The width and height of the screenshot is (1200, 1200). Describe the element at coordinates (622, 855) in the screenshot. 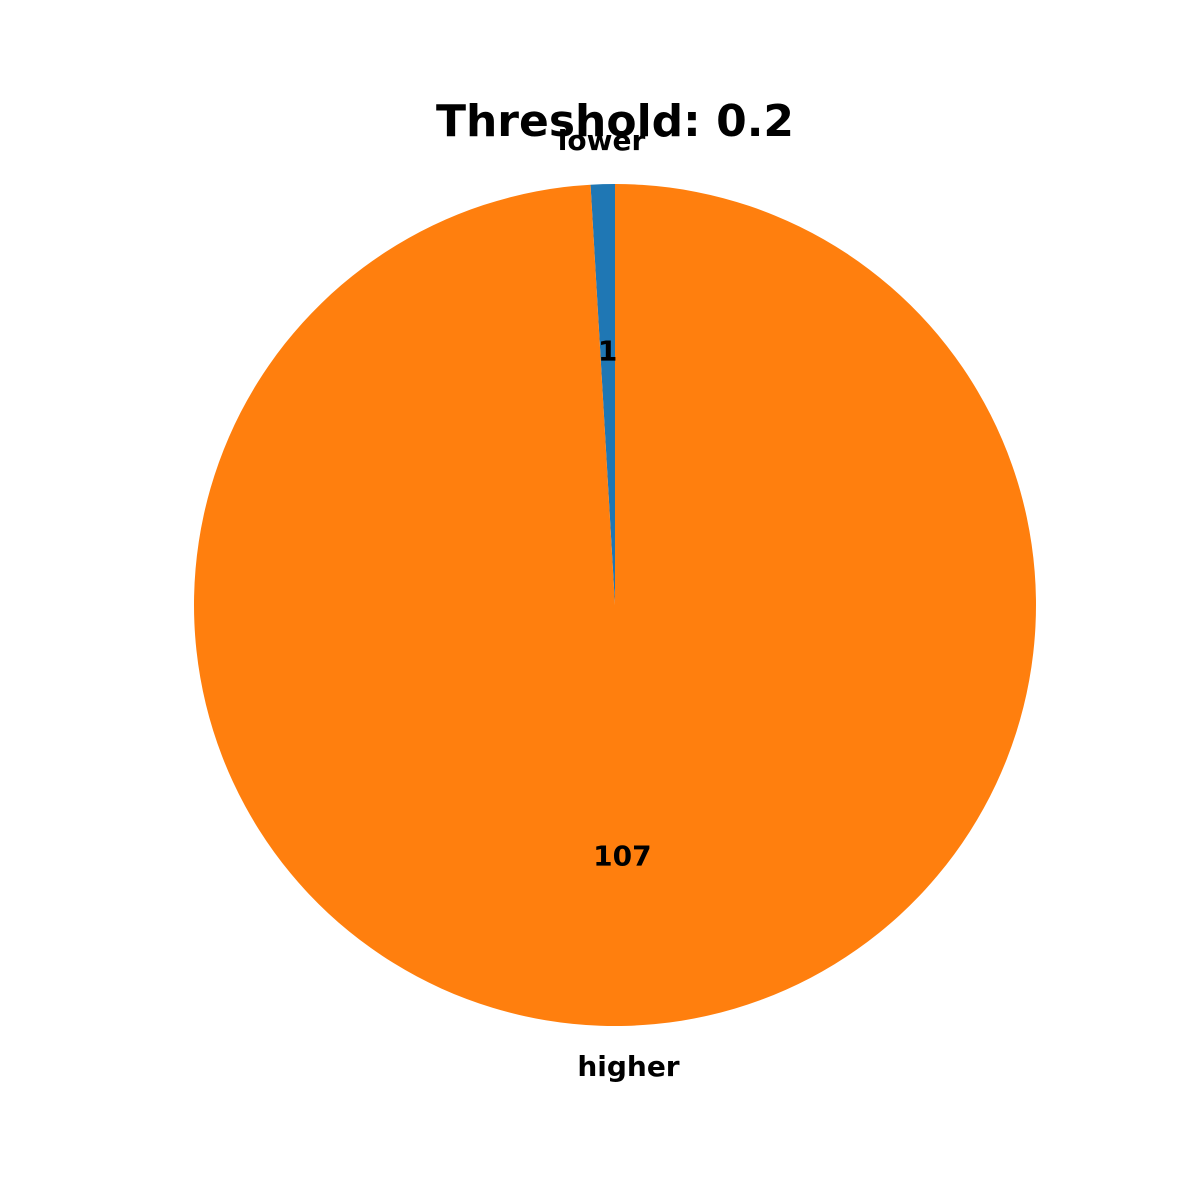

I see `slice-value-label-higher: 107` at that location.